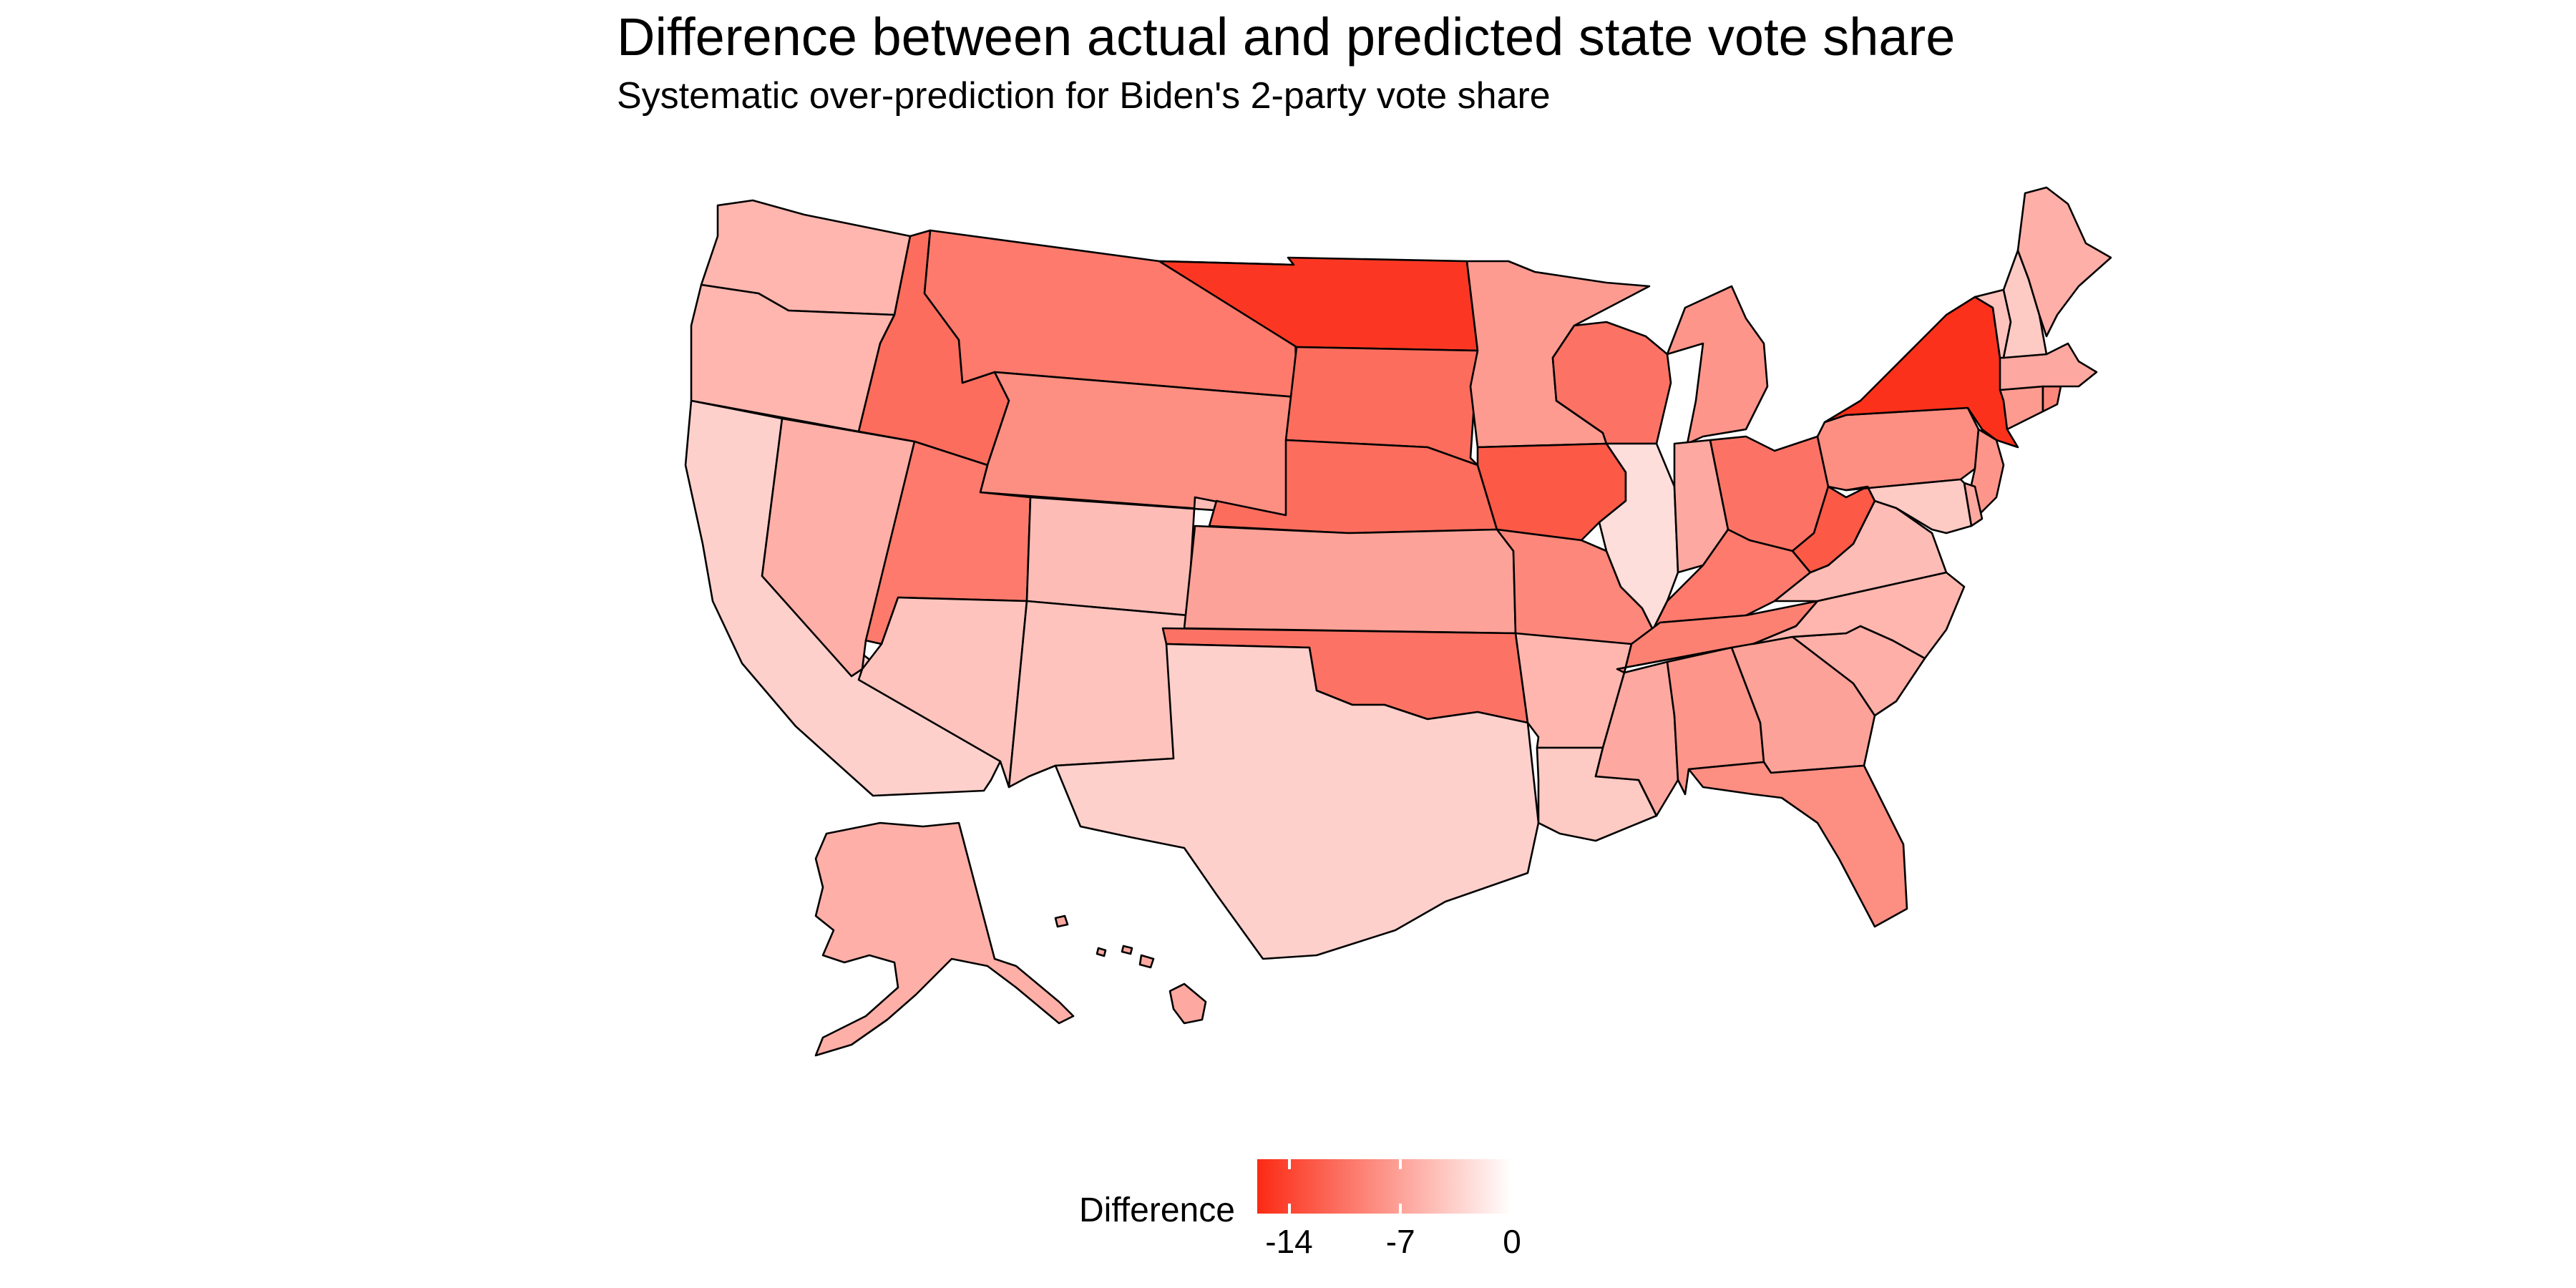 The image size is (2576, 1288). I want to click on state-MI, so click(1717, 365).